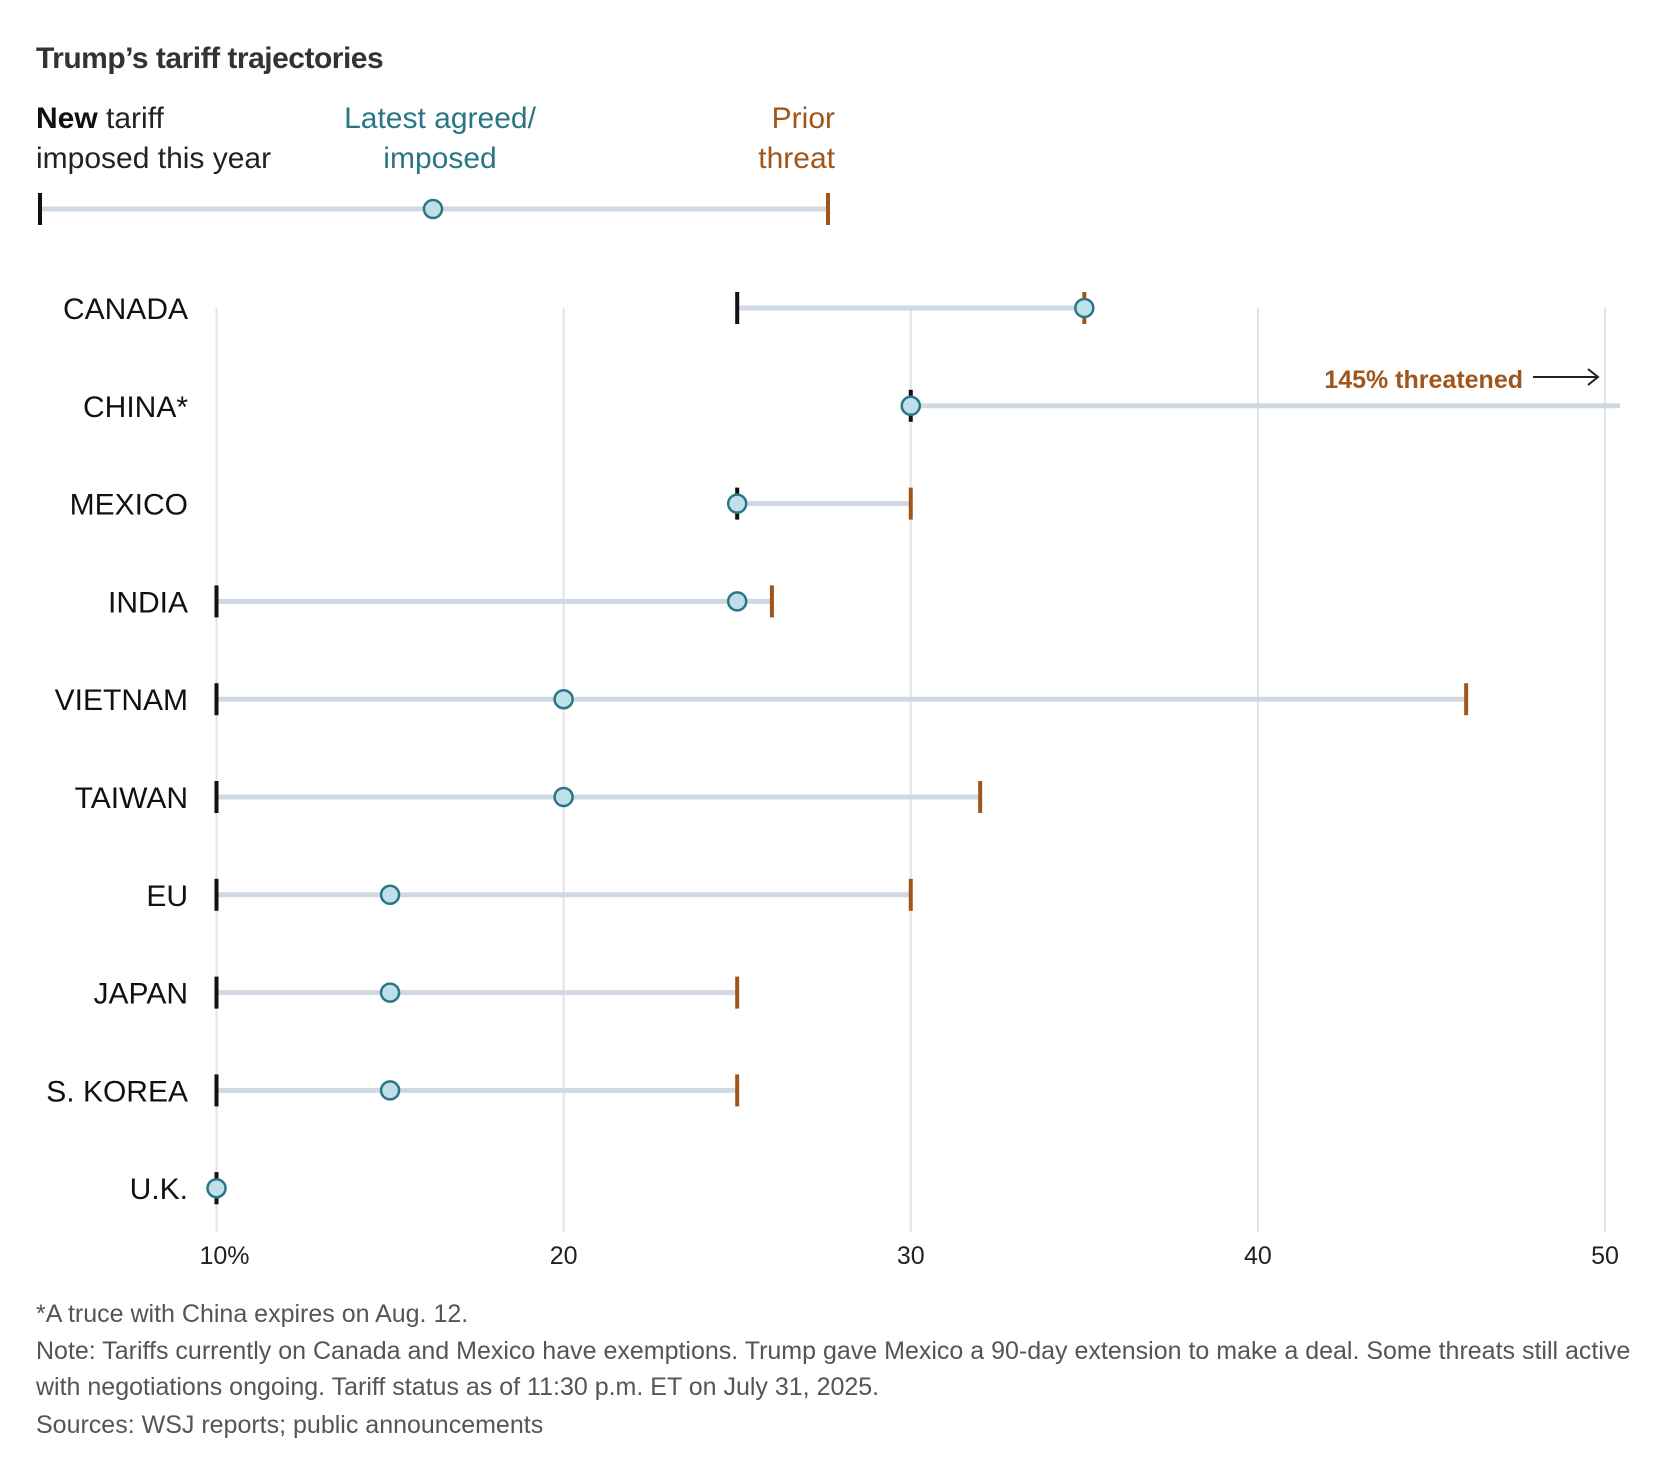 Image resolution: width=1664 pixels, height=1470 pixels. I want to click on chart-title: Trump’s tariff trajectories, so click(210, 58).